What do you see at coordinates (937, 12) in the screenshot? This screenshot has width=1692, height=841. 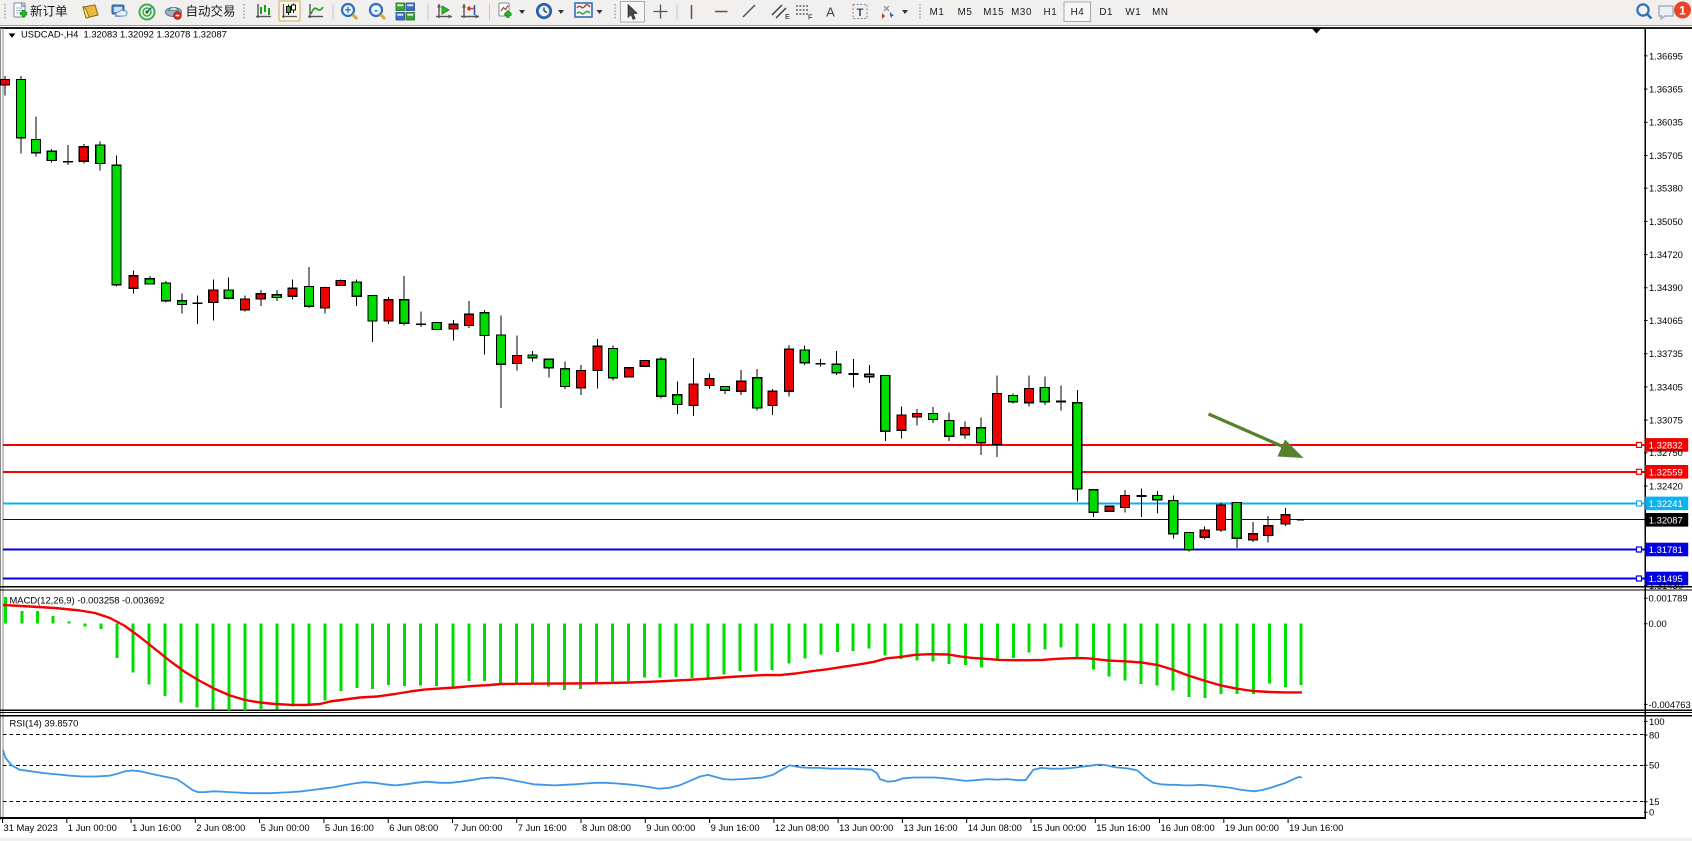 I see `svg-text: M1` at bounding box center [937, 12].